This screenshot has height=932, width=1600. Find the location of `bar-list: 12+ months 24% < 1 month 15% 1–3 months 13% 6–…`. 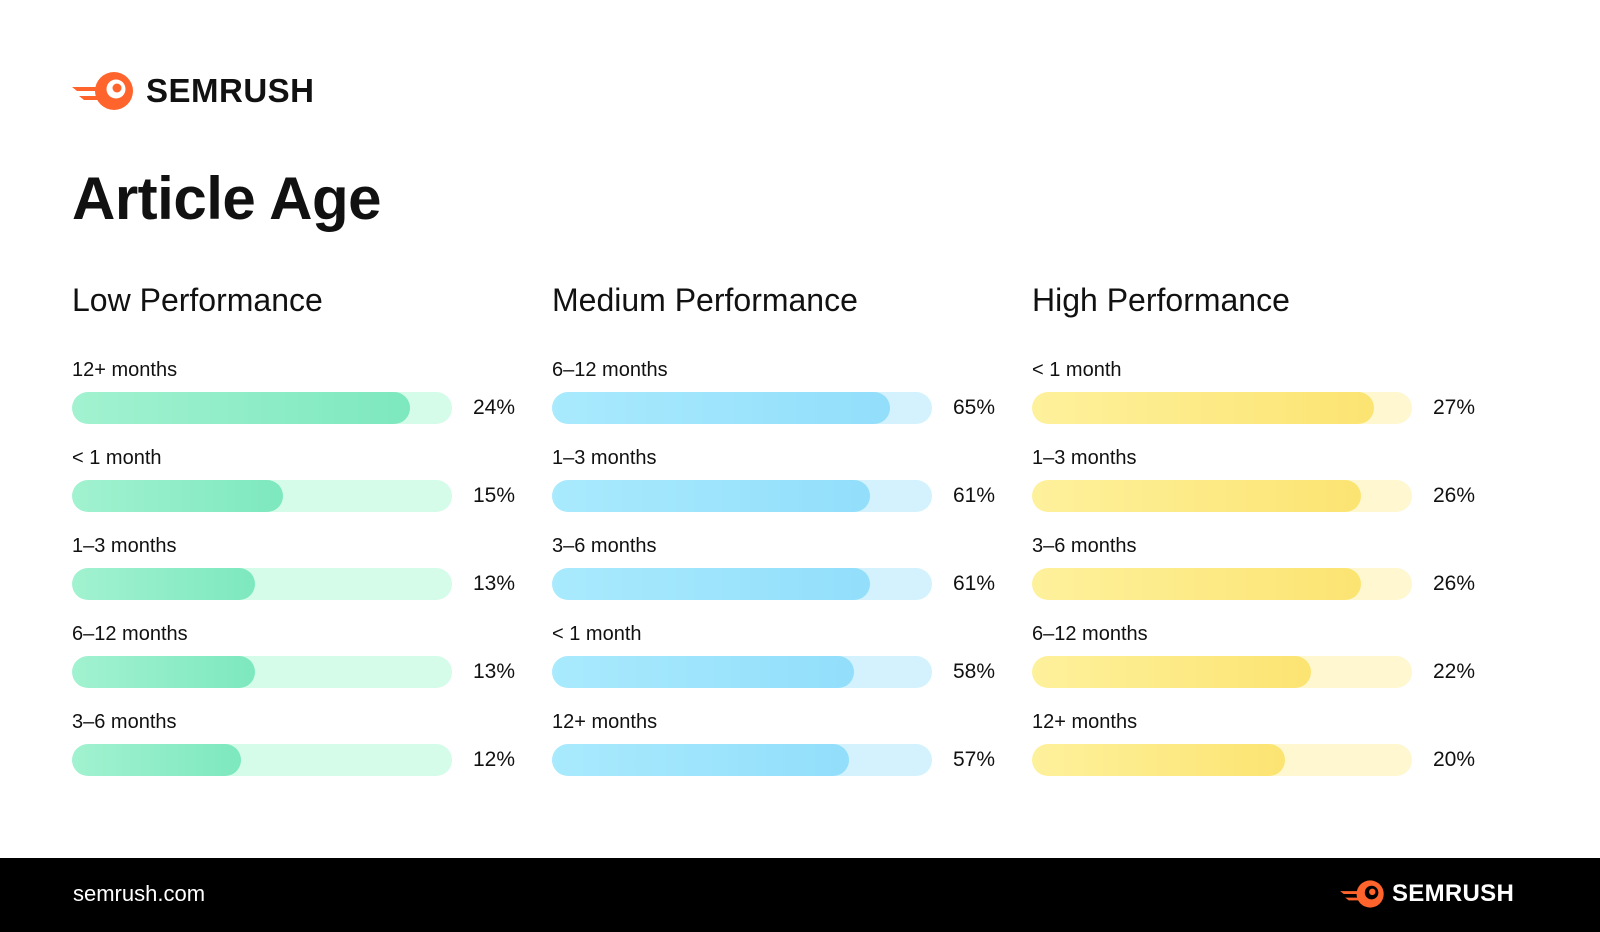

bar-list: 12+ months 24% < 1 month 15% 1–3 months 13% 6–… is located at coordinates (307, 578).